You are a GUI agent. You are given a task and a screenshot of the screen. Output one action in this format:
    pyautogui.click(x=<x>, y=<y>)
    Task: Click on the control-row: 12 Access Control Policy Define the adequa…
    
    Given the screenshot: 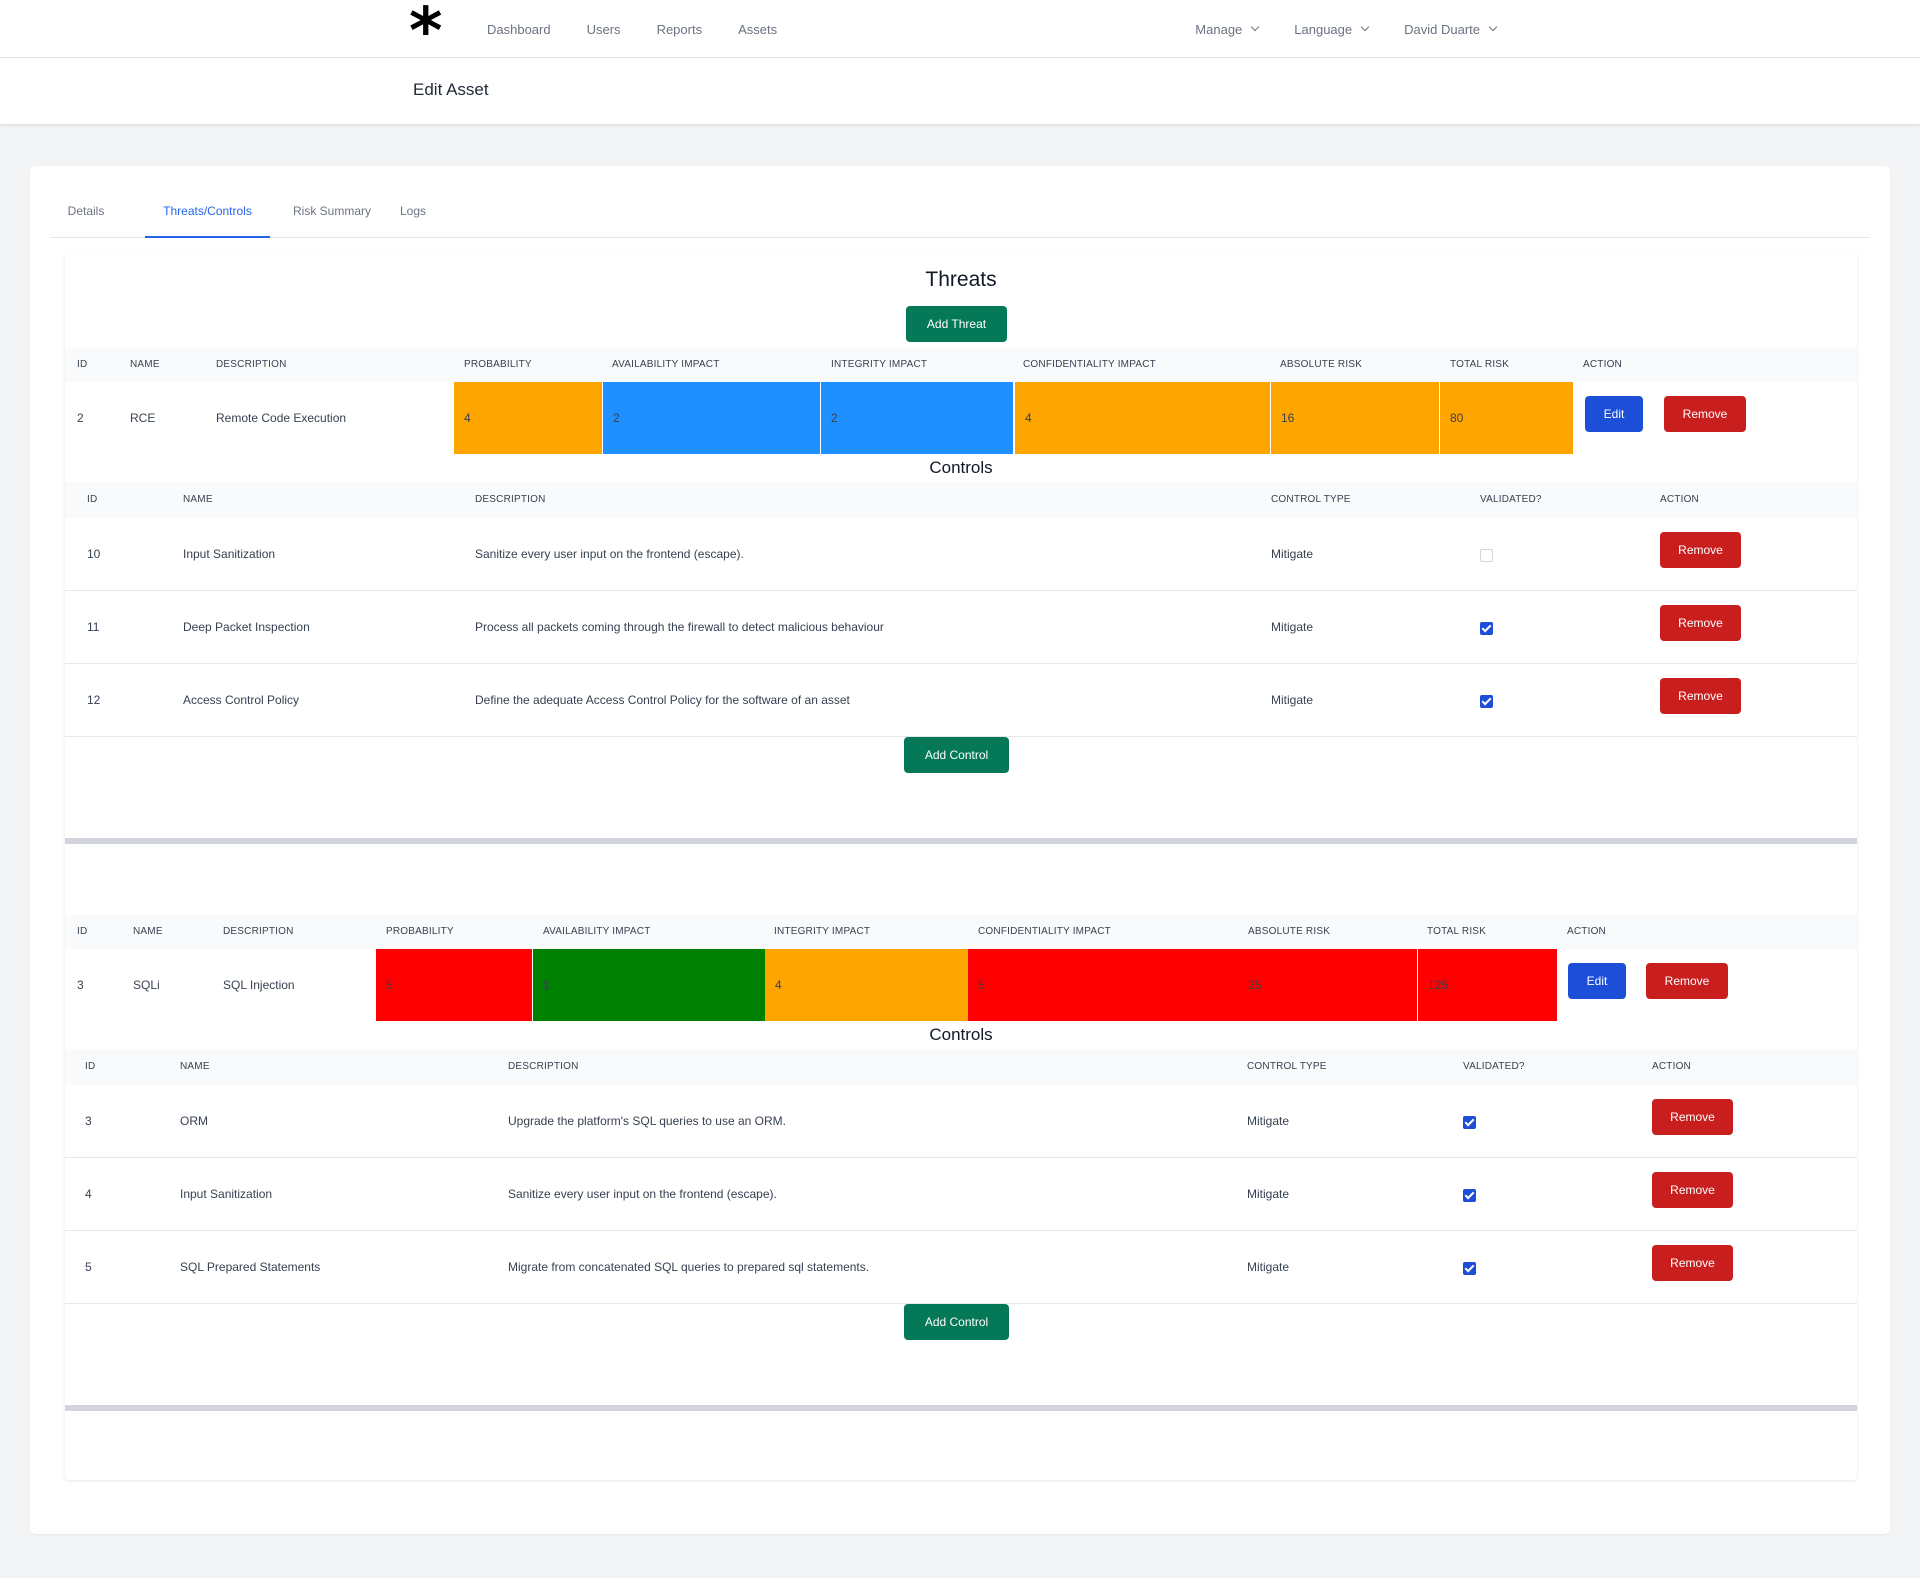 What is the action you would take?
    pyautogui.click(x=961, y=700)
    